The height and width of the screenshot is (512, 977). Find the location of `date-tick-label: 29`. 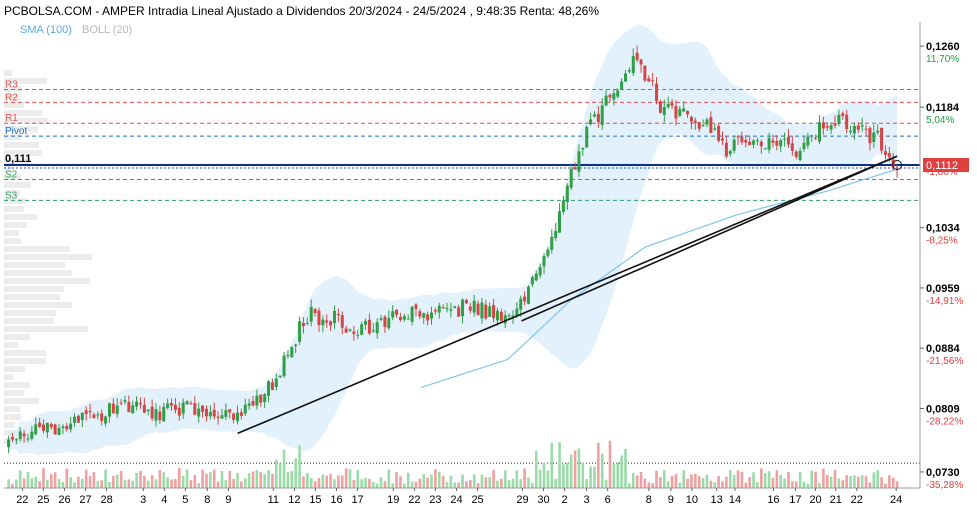

date-tick-label: 29 is located at coordinates (522, 500).